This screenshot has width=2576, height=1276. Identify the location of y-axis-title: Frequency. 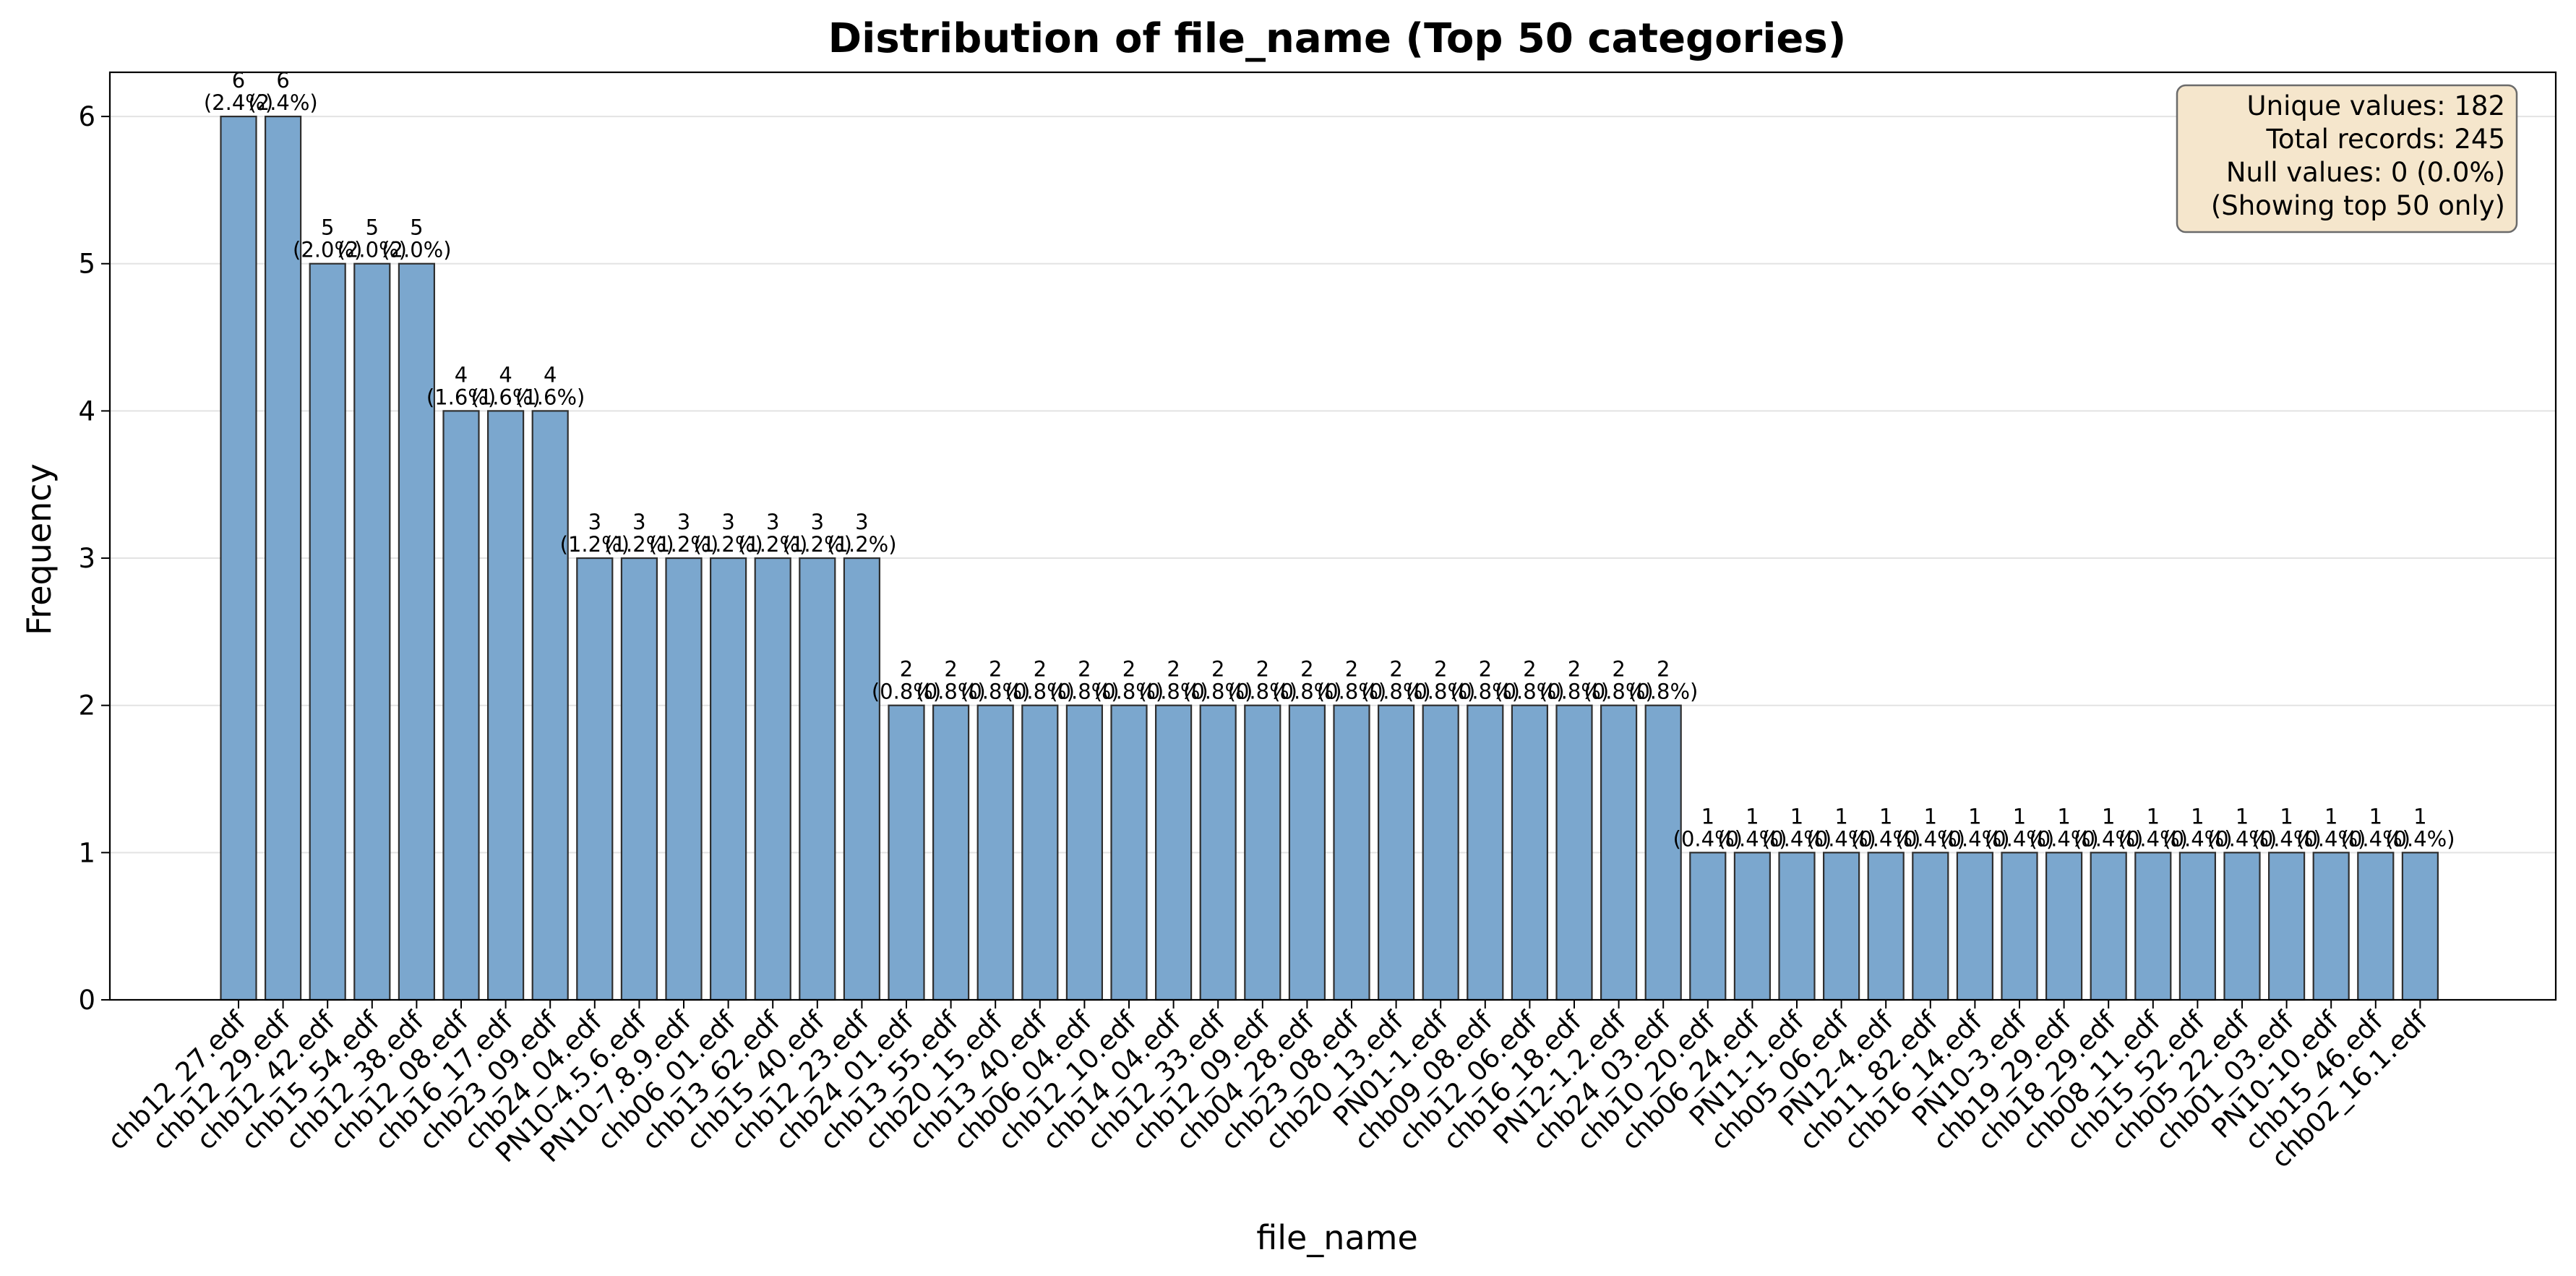
(40, 549).